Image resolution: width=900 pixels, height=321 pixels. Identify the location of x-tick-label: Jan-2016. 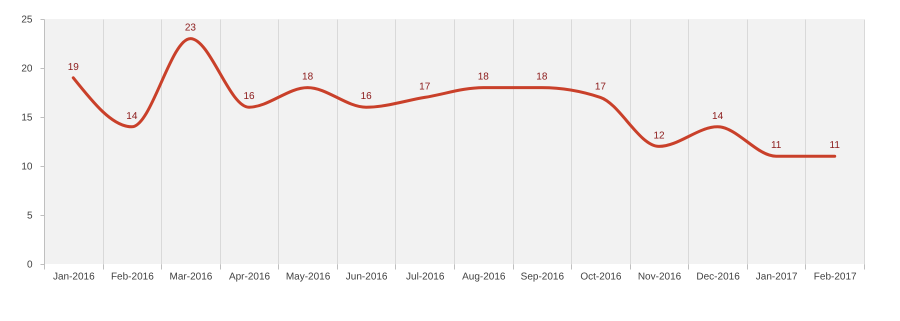
(74, 277).